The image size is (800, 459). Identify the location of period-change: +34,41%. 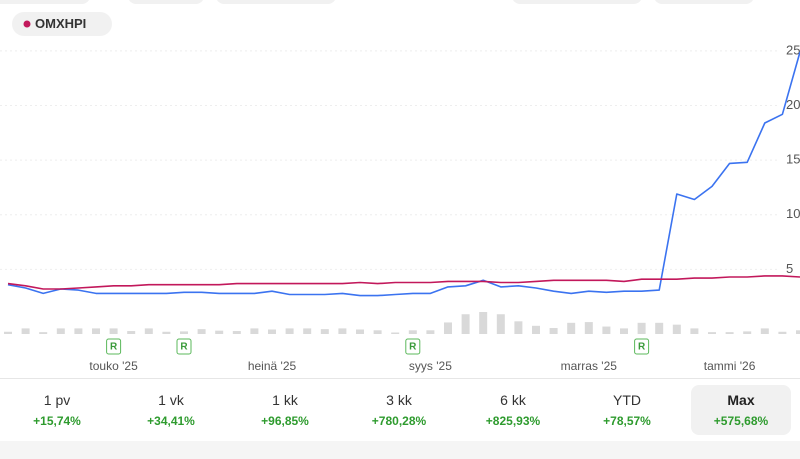
(171, 421).